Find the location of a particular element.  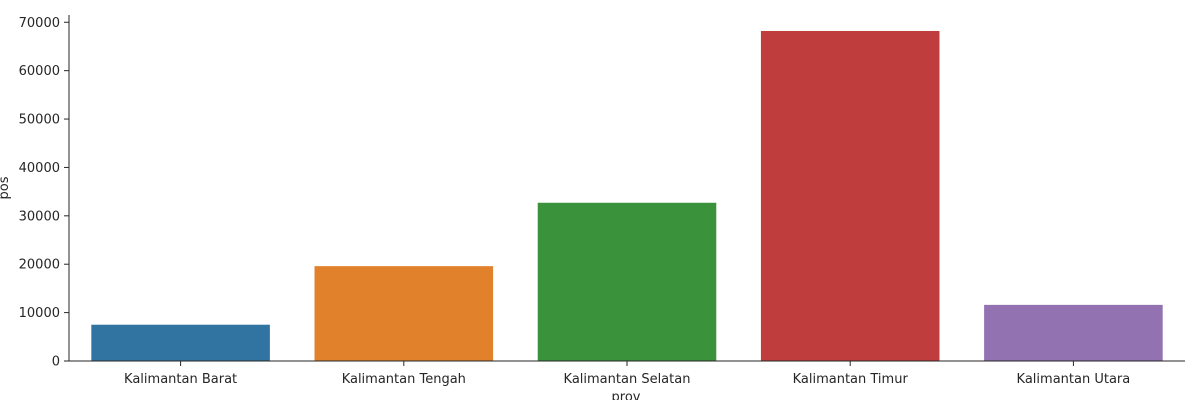

y-axis-title: pos is located at coordinates (6, 187).